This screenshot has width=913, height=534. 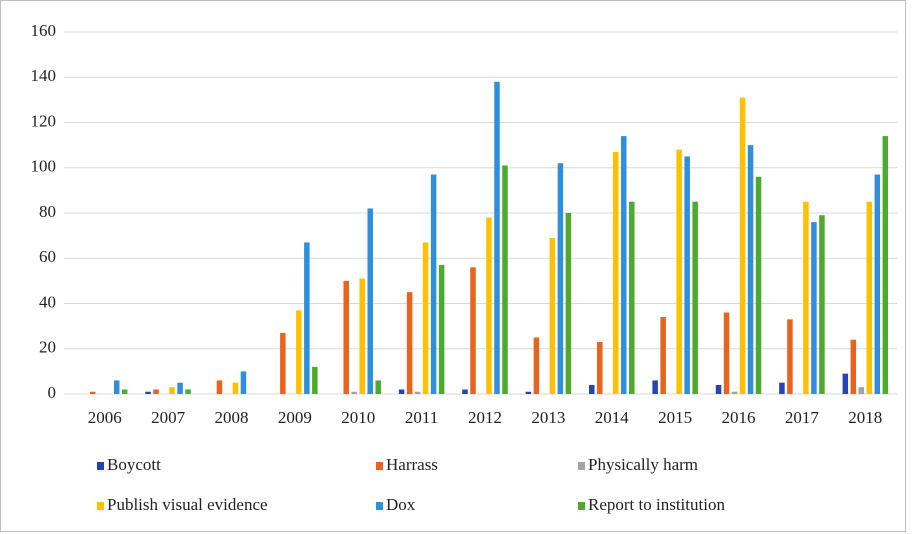 I want to click on x-tick-label: 2014, so click(x=612, y=417).